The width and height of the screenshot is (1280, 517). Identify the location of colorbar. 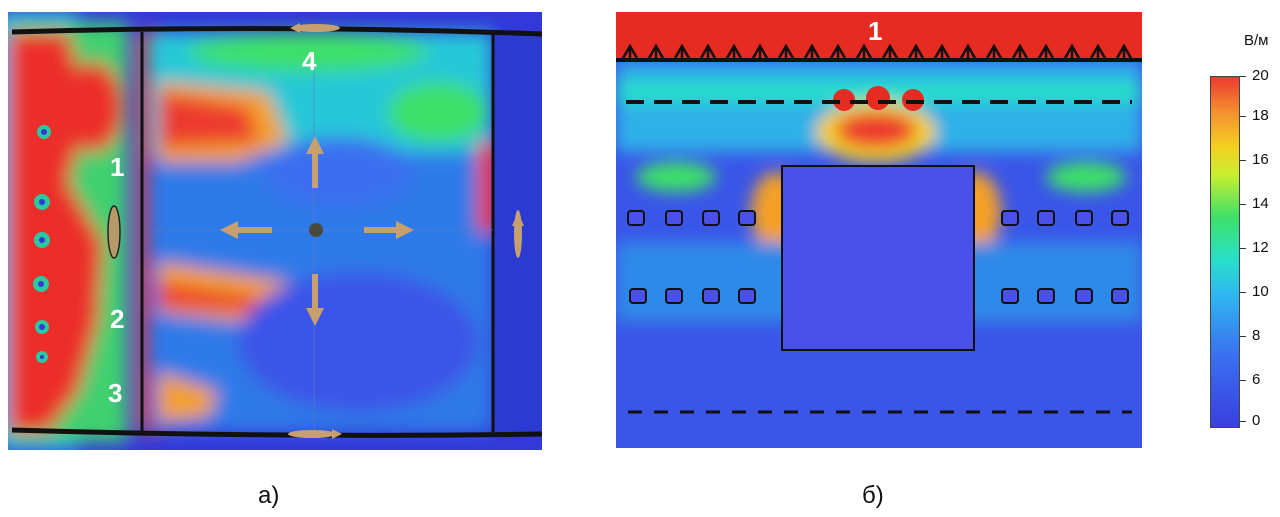
(1225, 252).